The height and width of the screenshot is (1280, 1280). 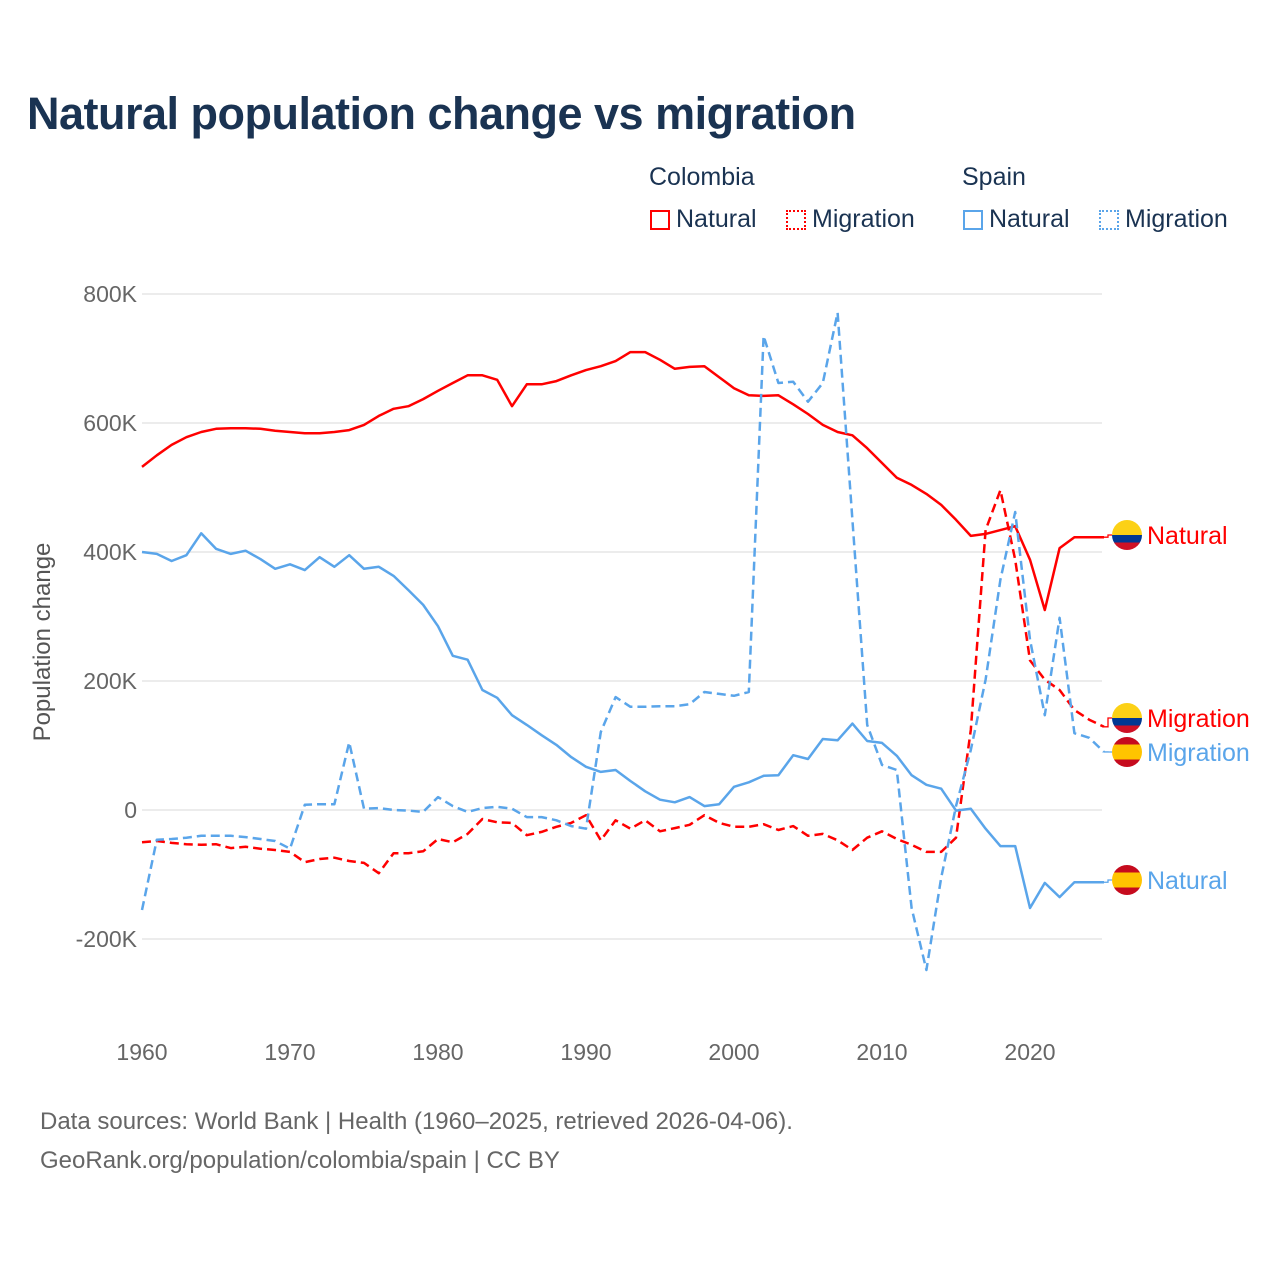 I want to click on y-tick-label: 400K, so click(x=110, y=552).